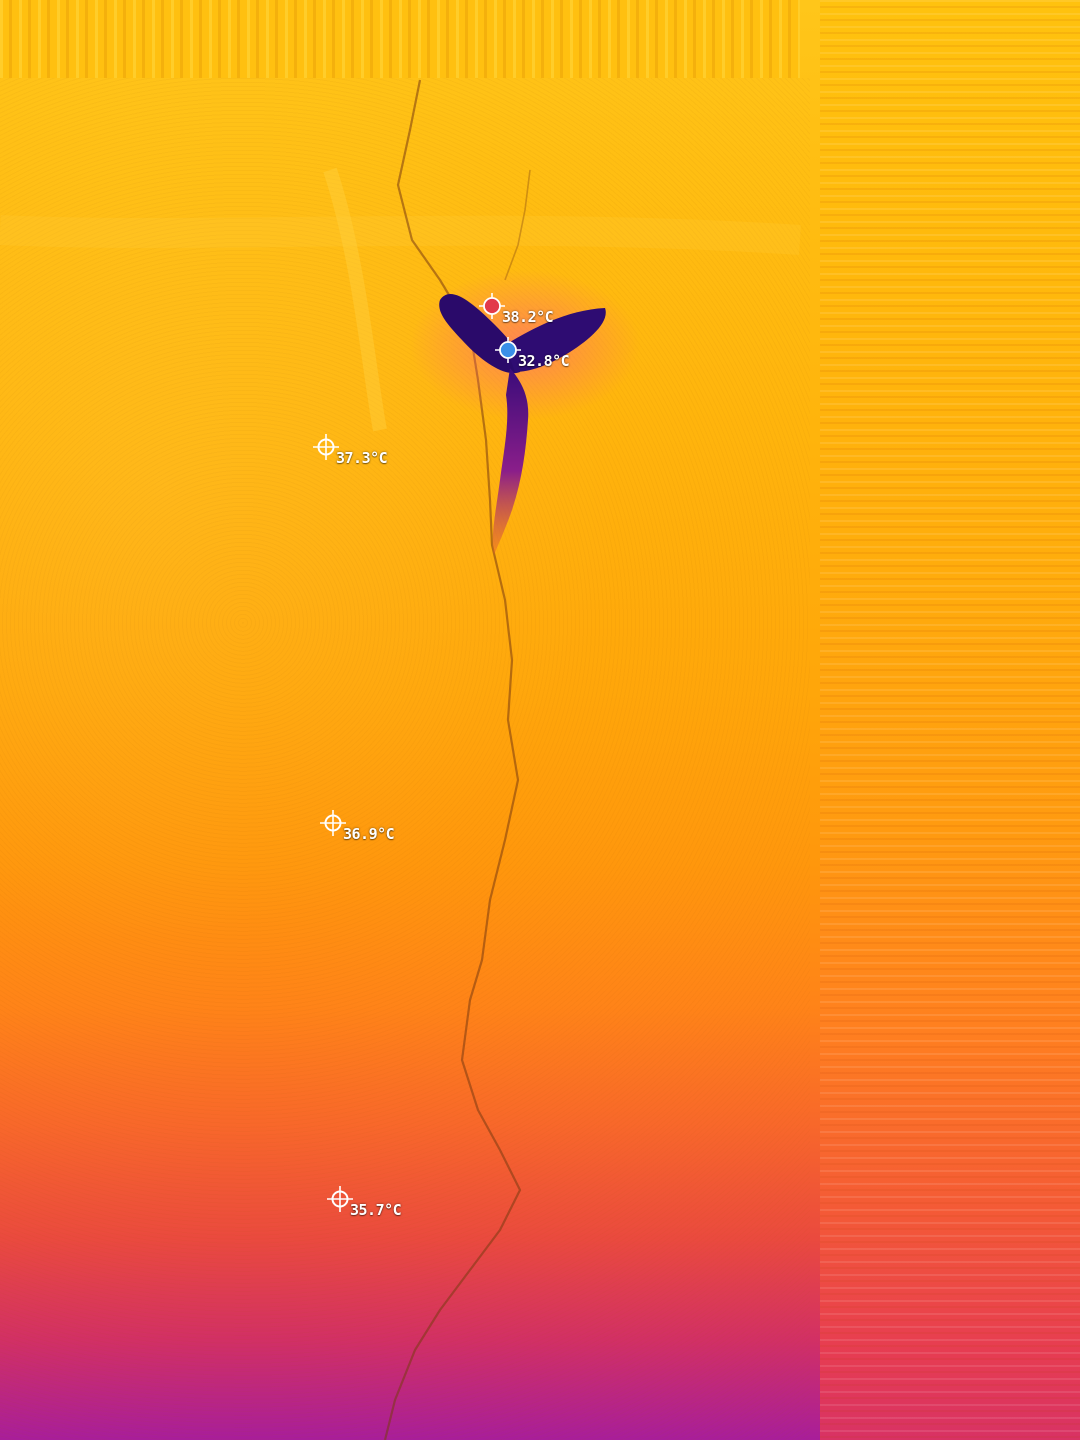 The width and height of the screenshot is (1080, 1440). I want to click on red-dot-crosshair-icon, so click(492, 306).